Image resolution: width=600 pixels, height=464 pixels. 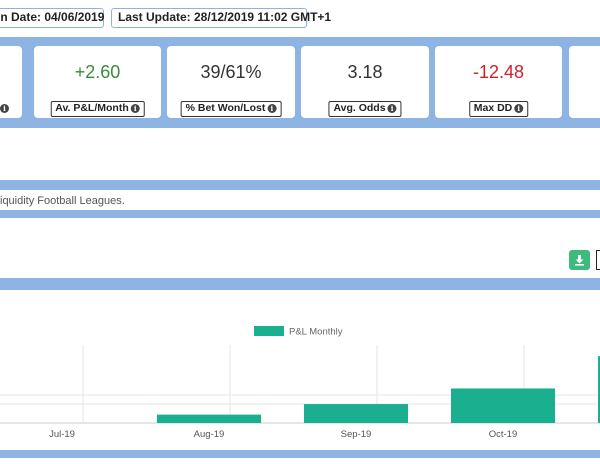 I want to click on stat-card-avg-odds: 3.18 Avg. Odds i, so click(x=365, y=82).